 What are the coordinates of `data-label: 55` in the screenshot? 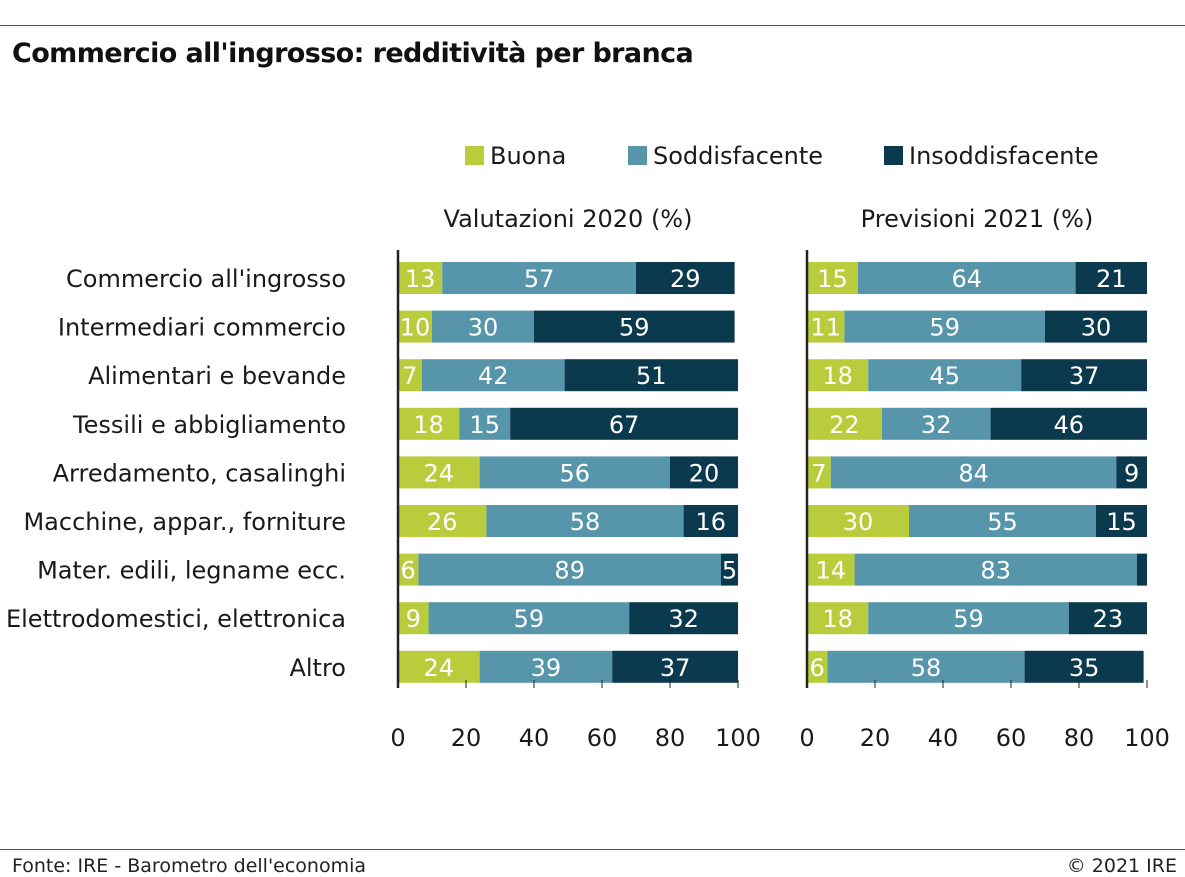 It's located at (1002, 522).